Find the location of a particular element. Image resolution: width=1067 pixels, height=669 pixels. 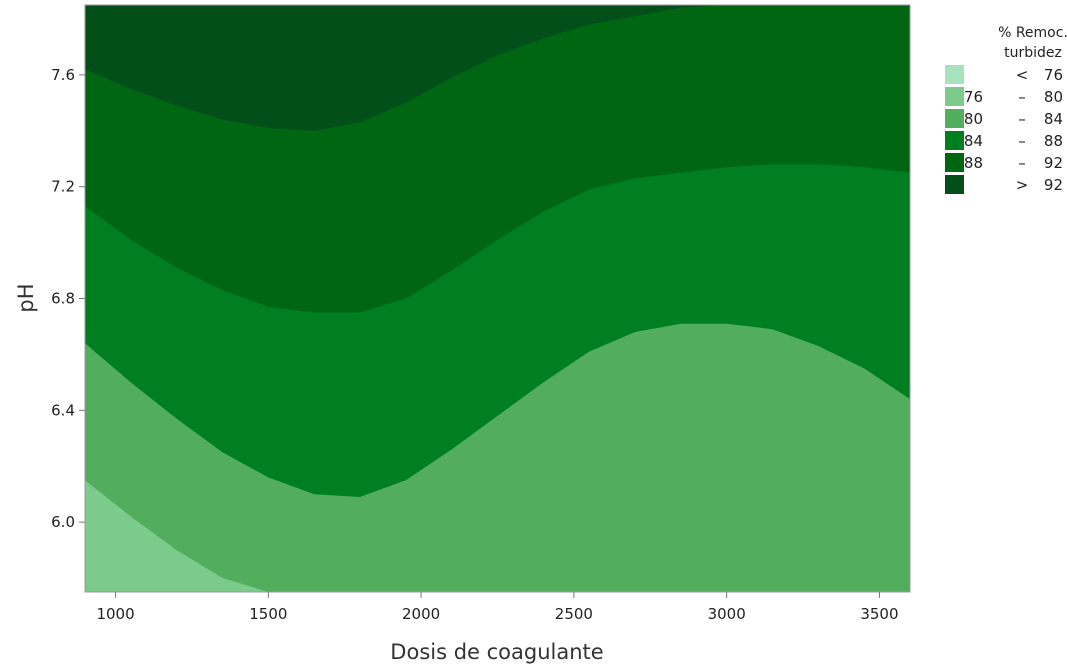

legend-range-high: 88 is located at coordinates (1053, 141).